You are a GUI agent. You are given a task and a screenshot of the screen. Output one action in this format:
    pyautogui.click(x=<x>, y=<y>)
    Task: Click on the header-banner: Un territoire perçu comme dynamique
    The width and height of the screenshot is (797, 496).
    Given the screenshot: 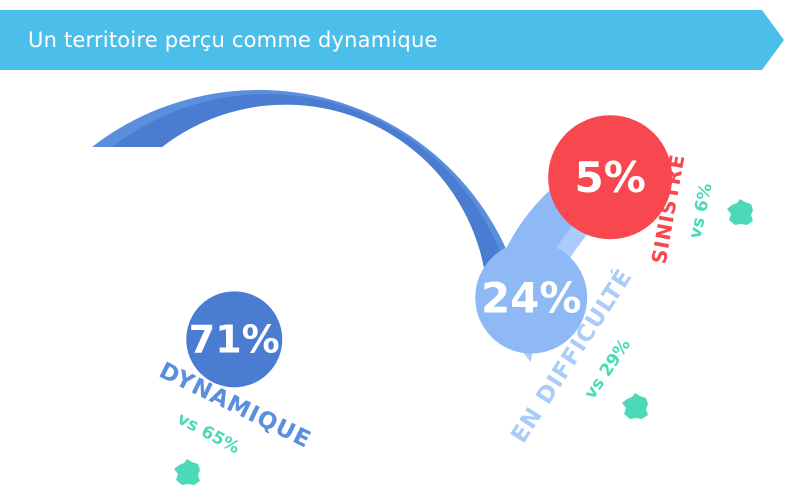 What is the action you would take?
    pyautogui.click(x=392, y=40)
    